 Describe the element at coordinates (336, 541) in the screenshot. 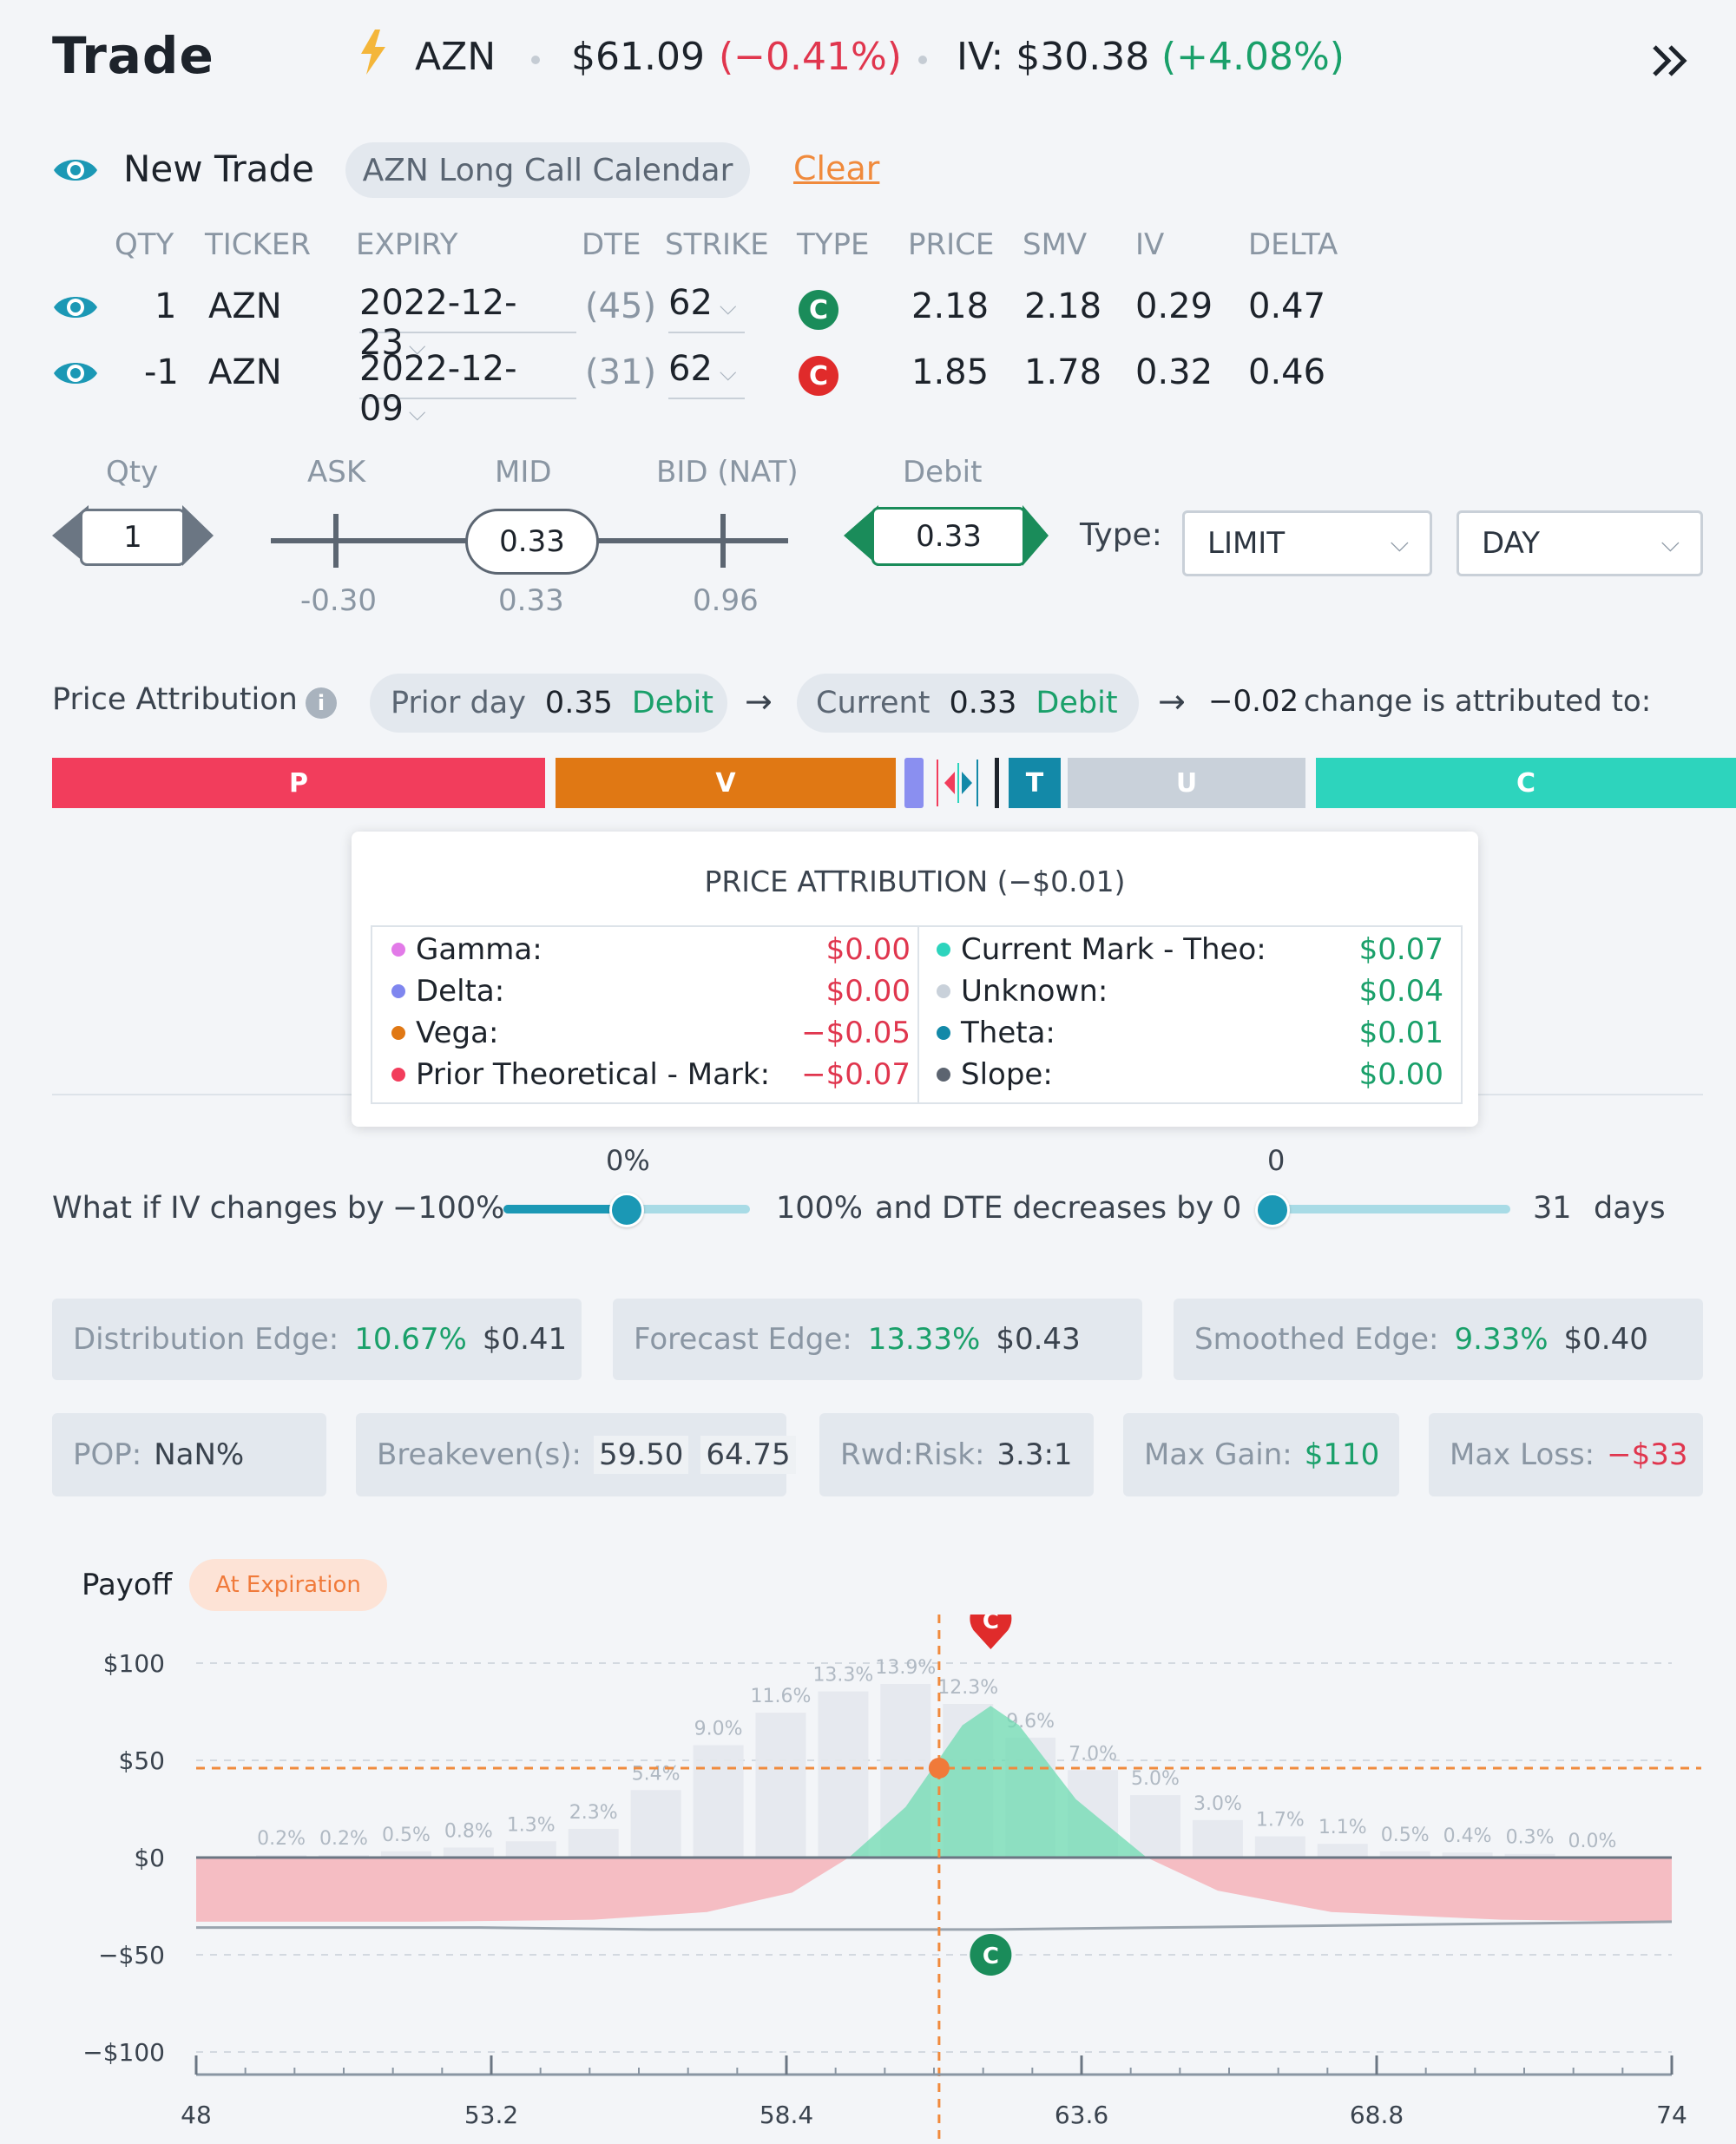

I see `ask-tick` at that location.